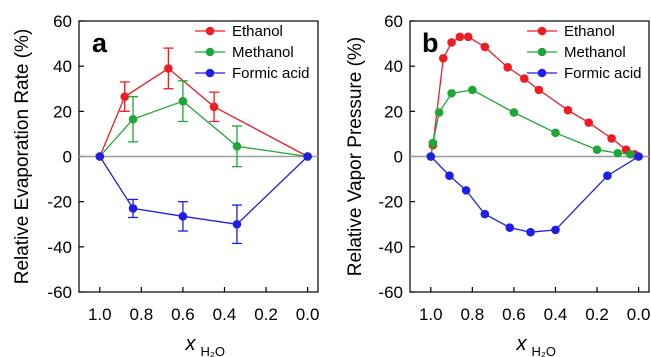  What do you see at coordinates (355, 156) in the screenshot?
I see `y-axis-label: Relative Vapor Pressure (%)` at bounding box center [355, 156].